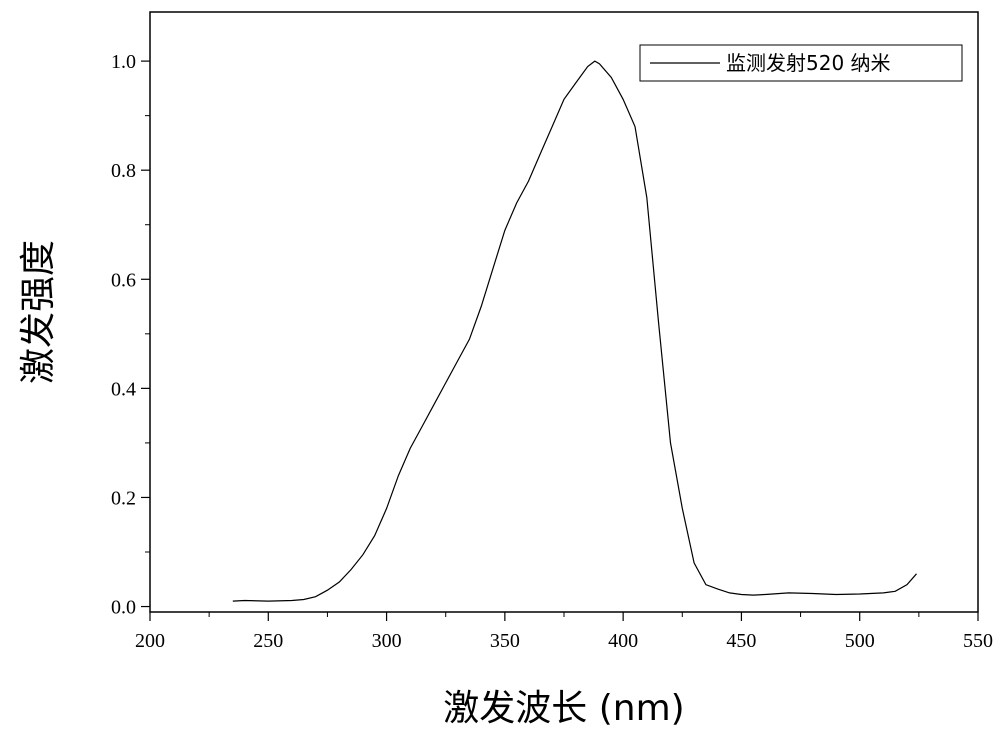 The image size is (1000, 739). What do you see at coordinates (505, 641) in the screenshot?
I see `x-tick-label: 350` at bounding box center [505, 641].